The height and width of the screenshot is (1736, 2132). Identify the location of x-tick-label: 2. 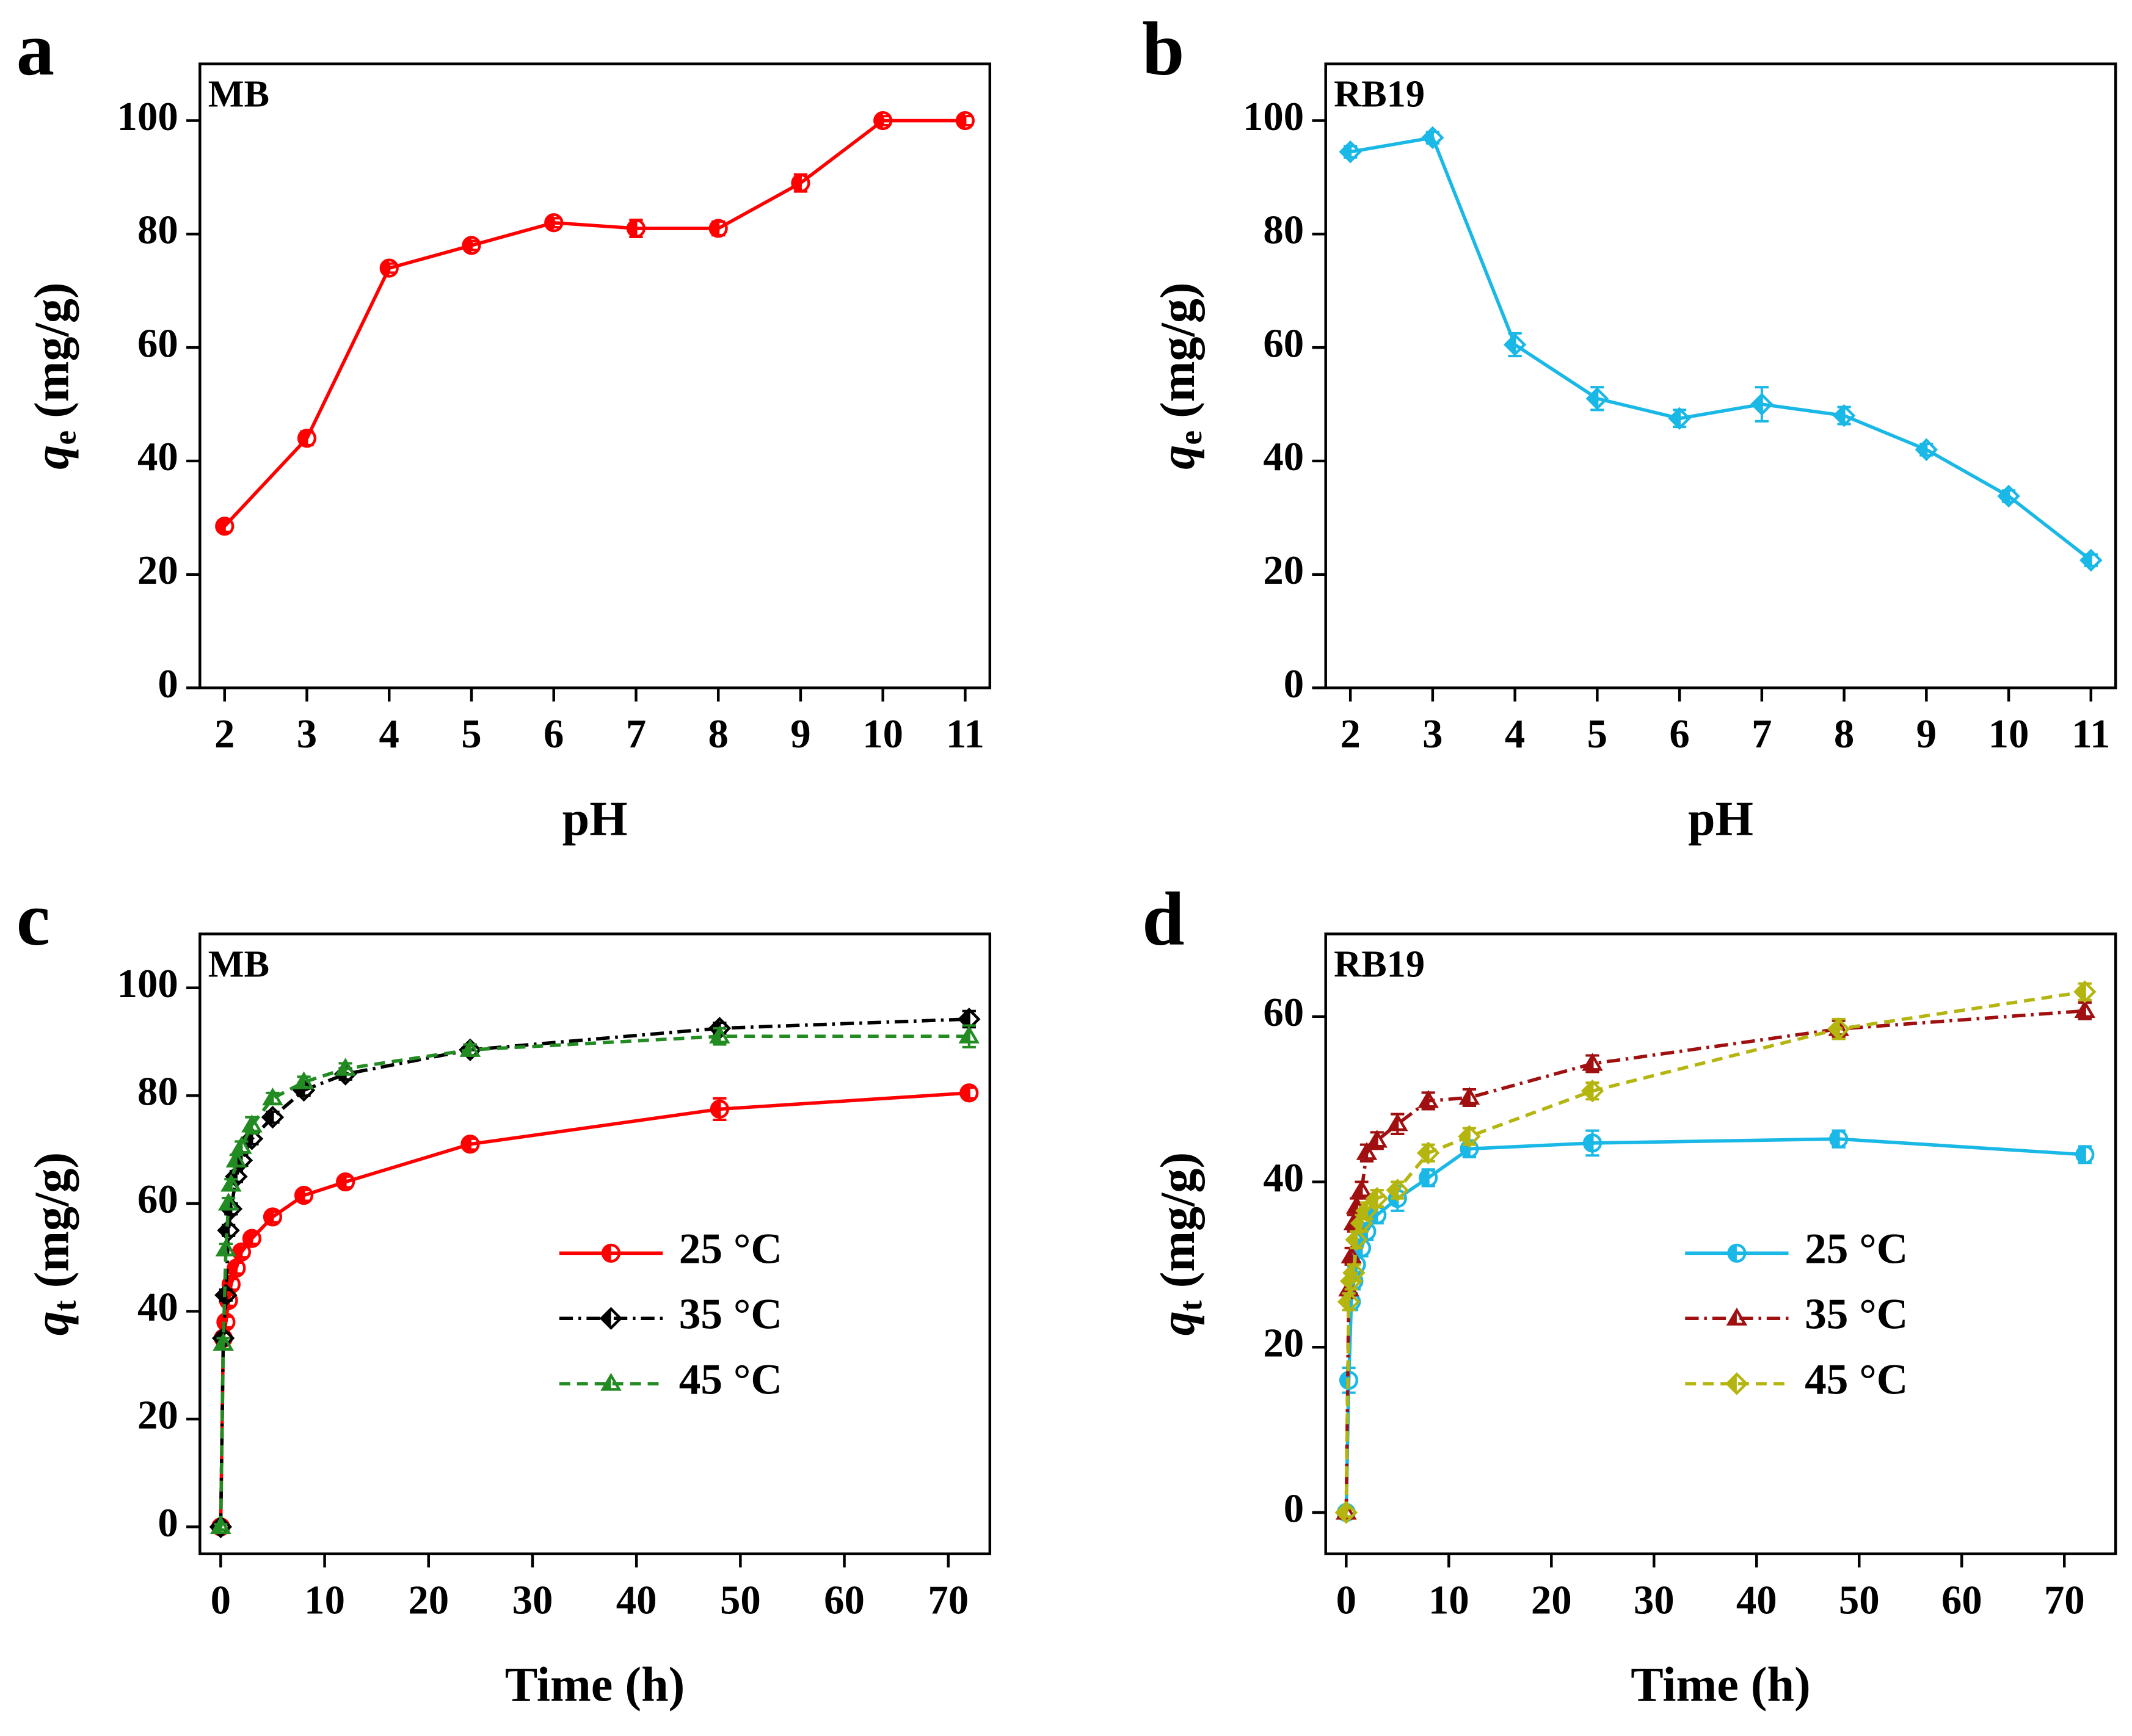
(1350, 734).